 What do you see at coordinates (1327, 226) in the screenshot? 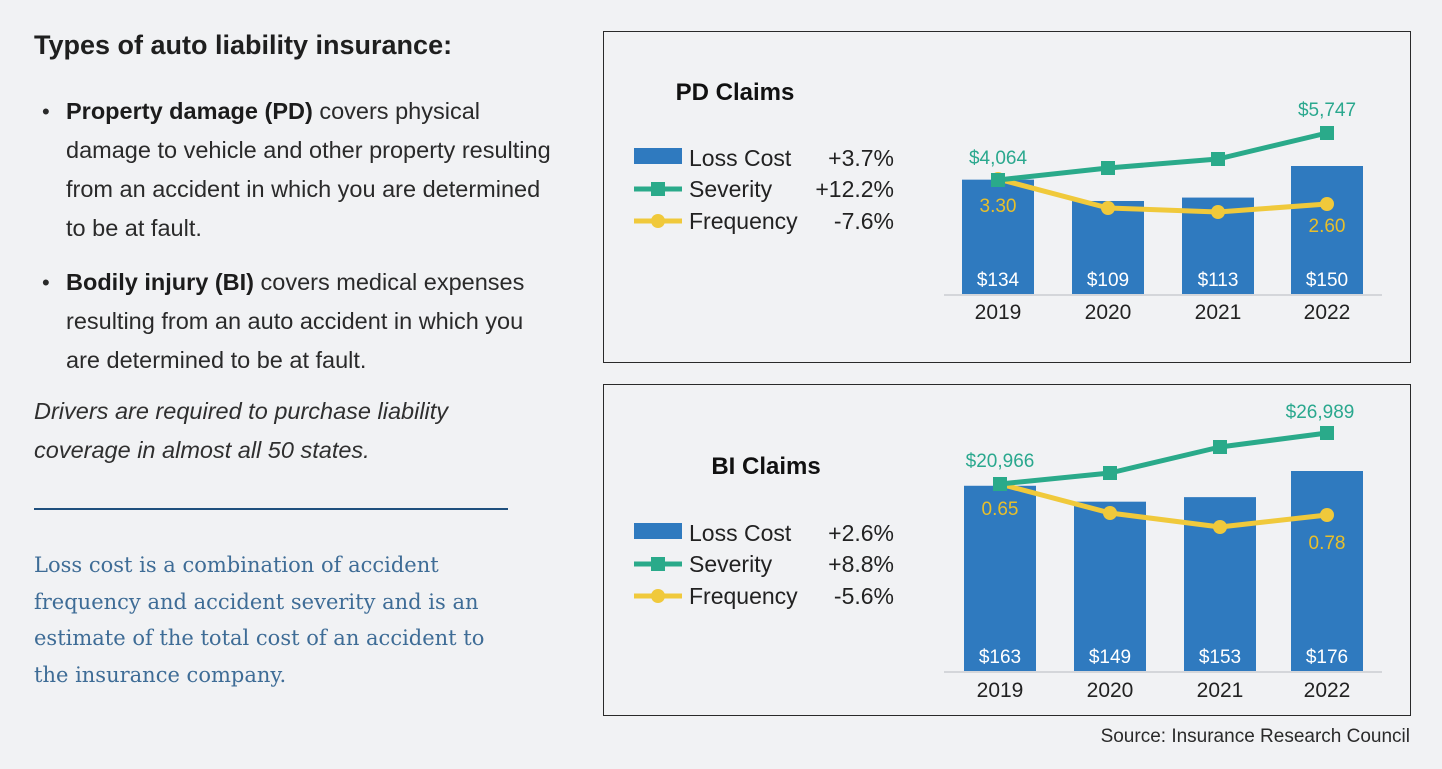
I see `frequency-data-label: 2.60` at bounding box center [1327, 226].